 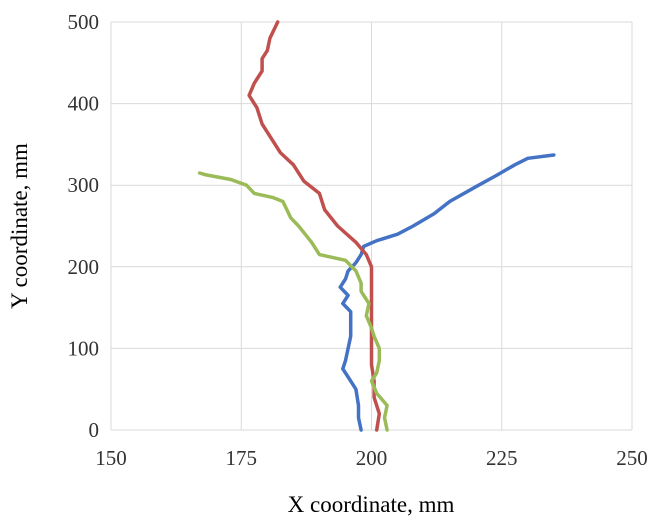 I want to click on y-tick-label: 0, so click(x=94, y=430).